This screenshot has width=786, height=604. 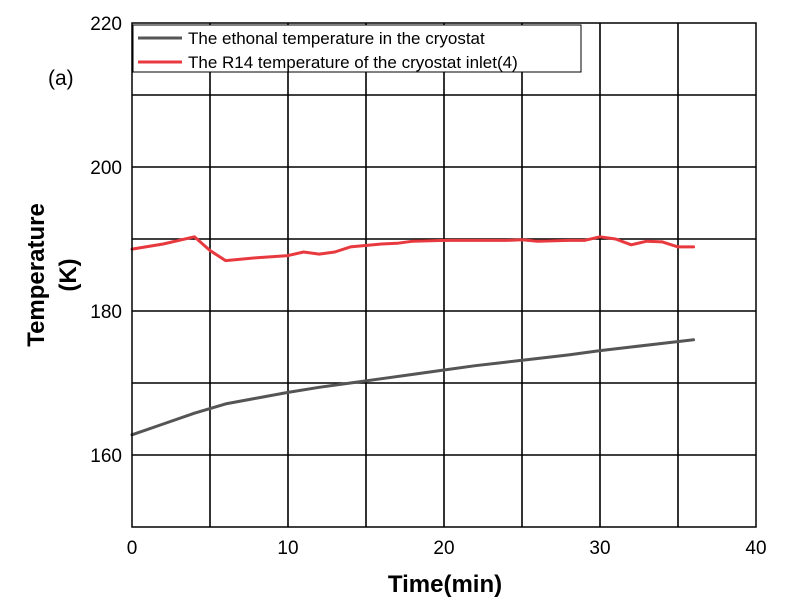 What do you see at coordinates (106, 456) in the screenshot?
I see `y-tick-label: 160` at bounding box center [106, 456].